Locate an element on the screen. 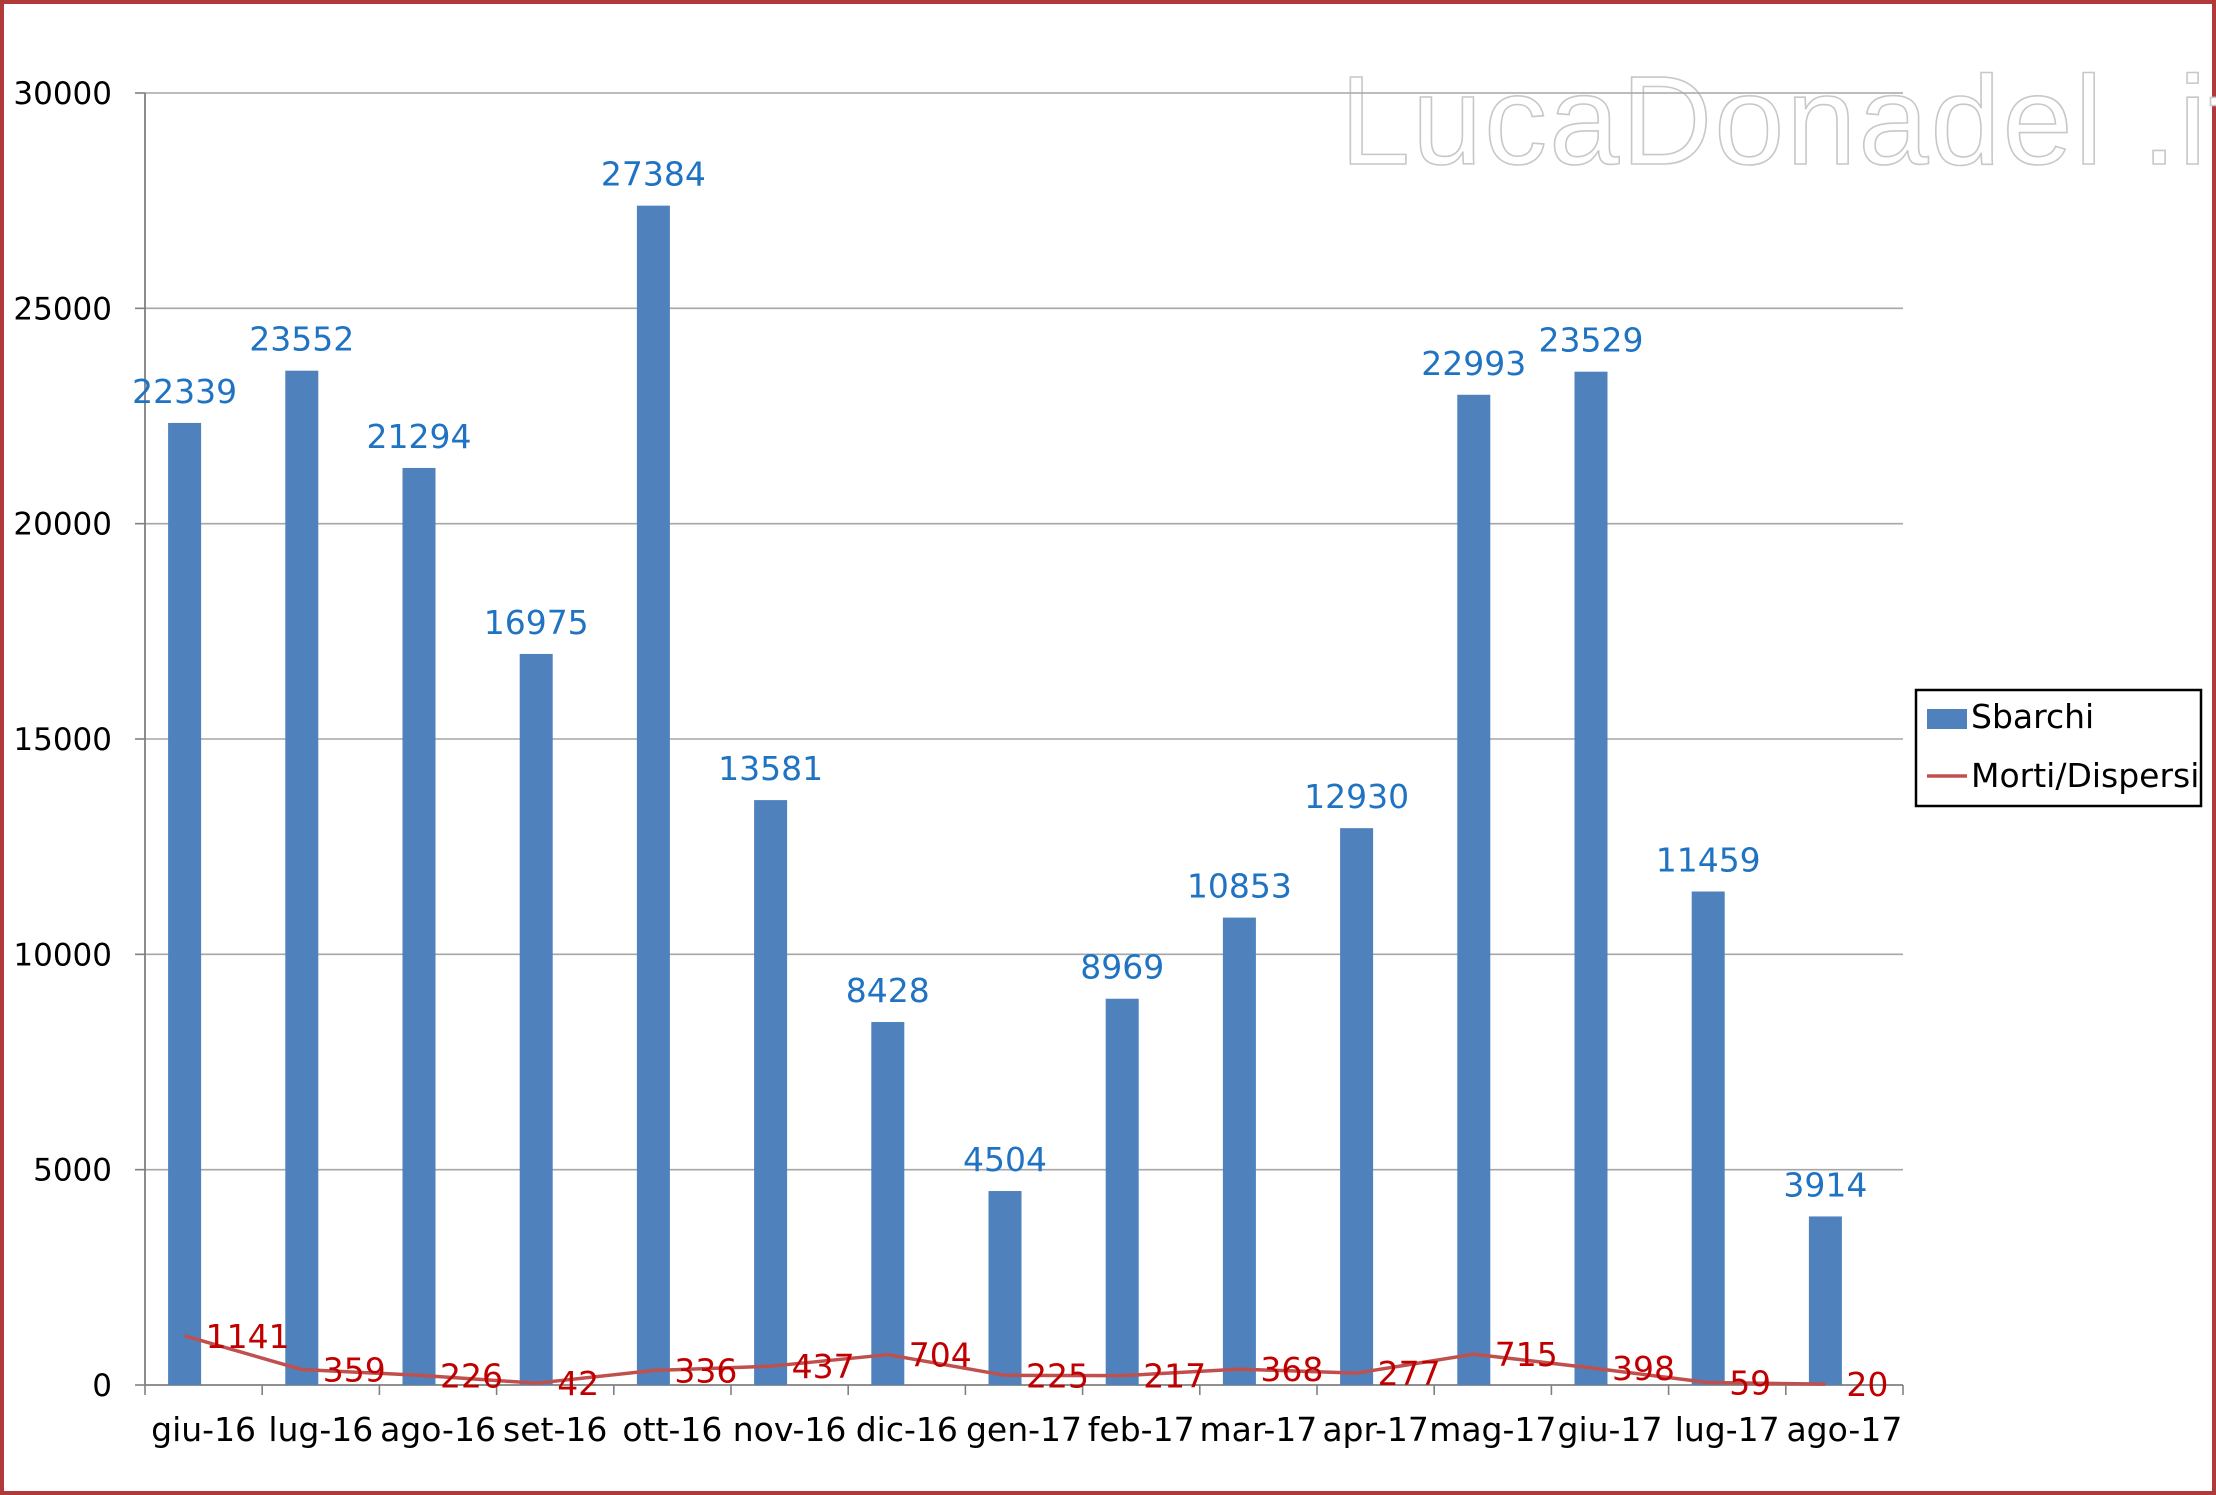 The image size is (2216, 1495). bar-value-label: 22993 is located at coordinates (1473, 363).